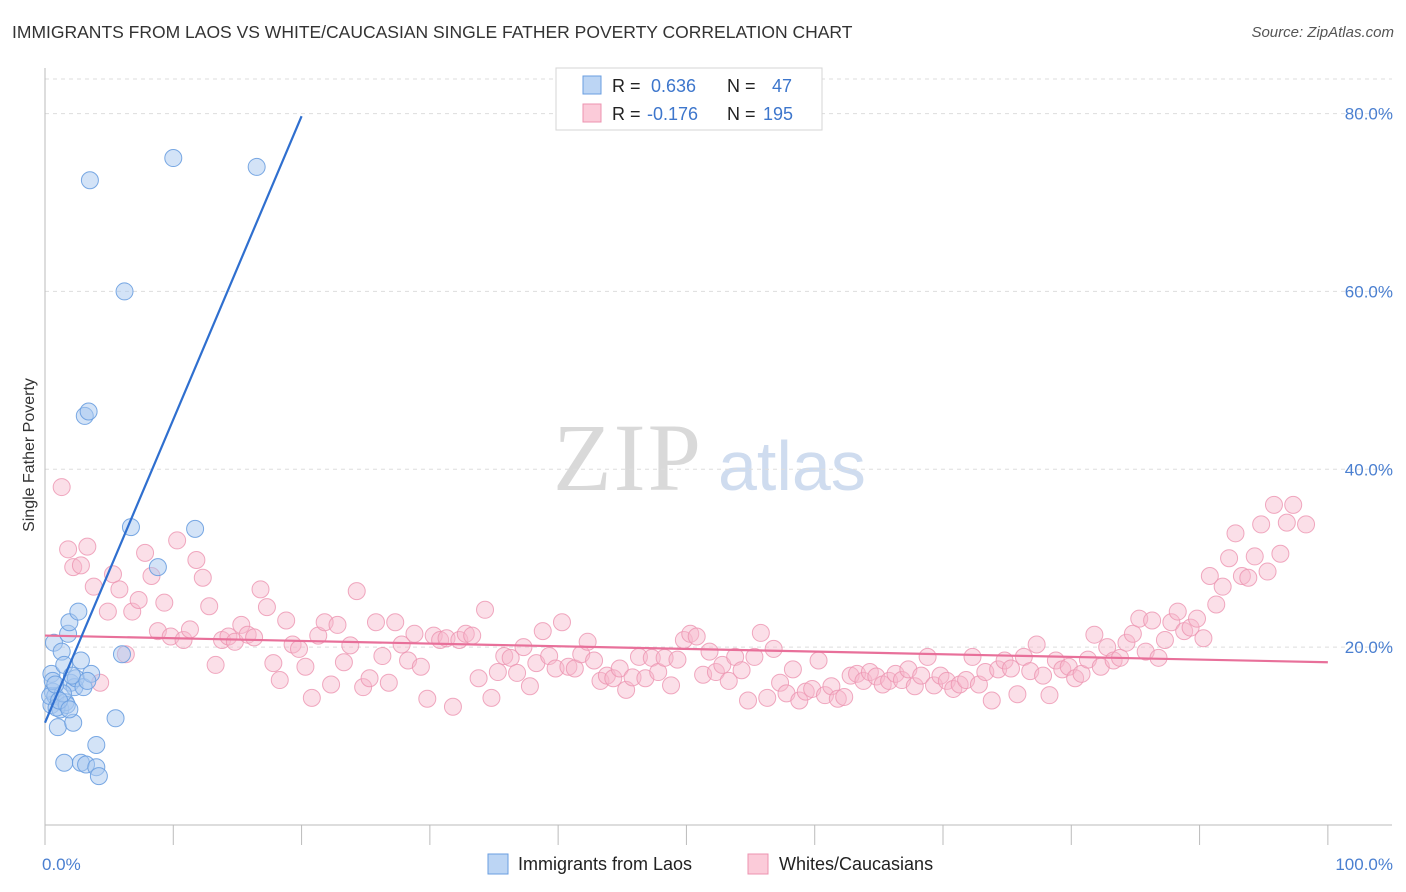 The height and width of the screenshot is (892, 1406). I want to click on watermark: ZIP atlas, so click(709, 457).